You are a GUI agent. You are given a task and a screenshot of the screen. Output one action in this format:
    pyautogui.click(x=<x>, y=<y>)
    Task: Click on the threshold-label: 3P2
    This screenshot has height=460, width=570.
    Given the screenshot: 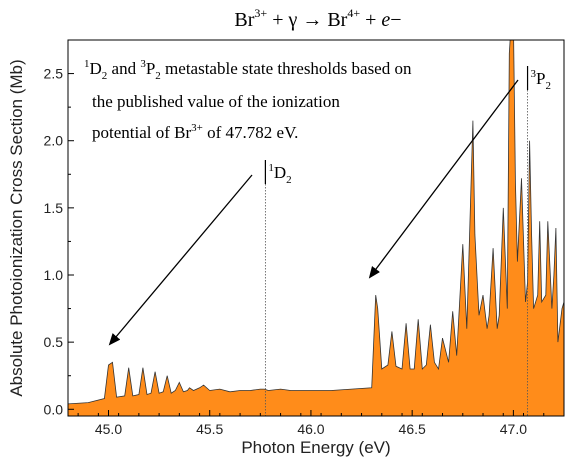 What is the action you would take?
    pyautogui.click(x=541, y=80)
    